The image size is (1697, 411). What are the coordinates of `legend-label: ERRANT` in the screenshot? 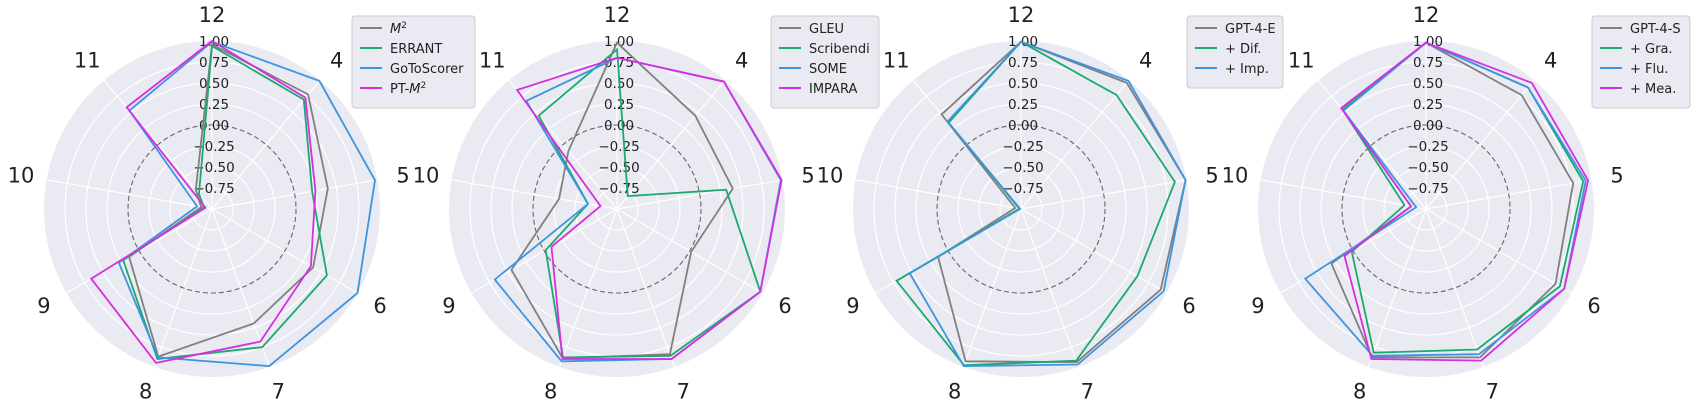 It's located at (416, 49).